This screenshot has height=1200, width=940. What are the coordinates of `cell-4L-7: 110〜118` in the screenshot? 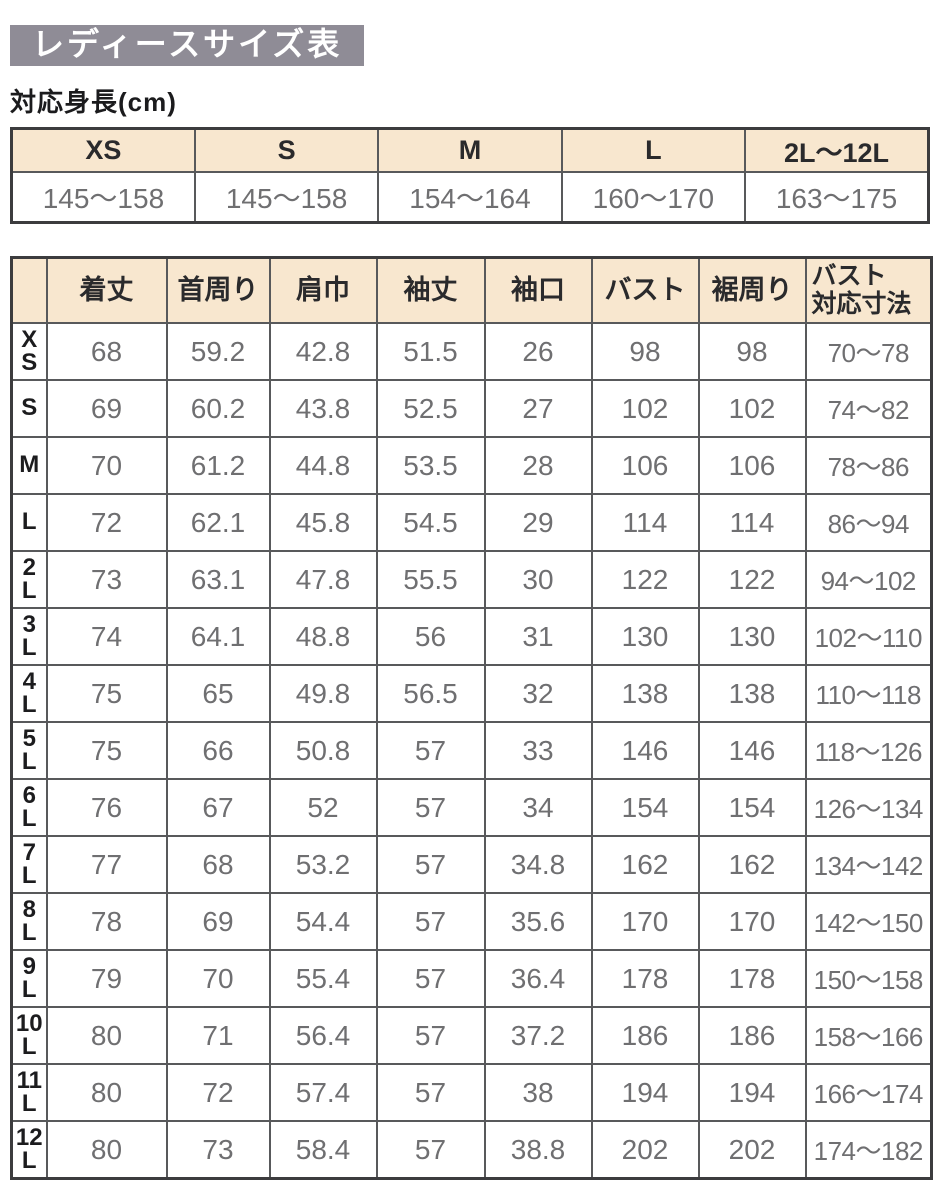 It's located at (868, 694).